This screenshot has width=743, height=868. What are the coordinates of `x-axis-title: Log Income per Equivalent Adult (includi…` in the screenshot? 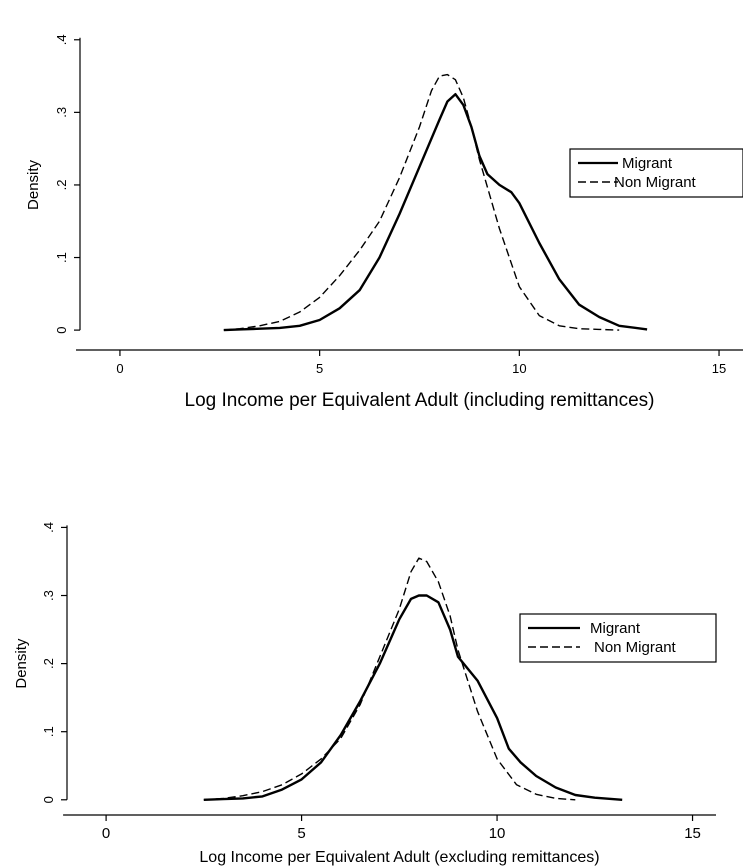 It's located at (420, 400).